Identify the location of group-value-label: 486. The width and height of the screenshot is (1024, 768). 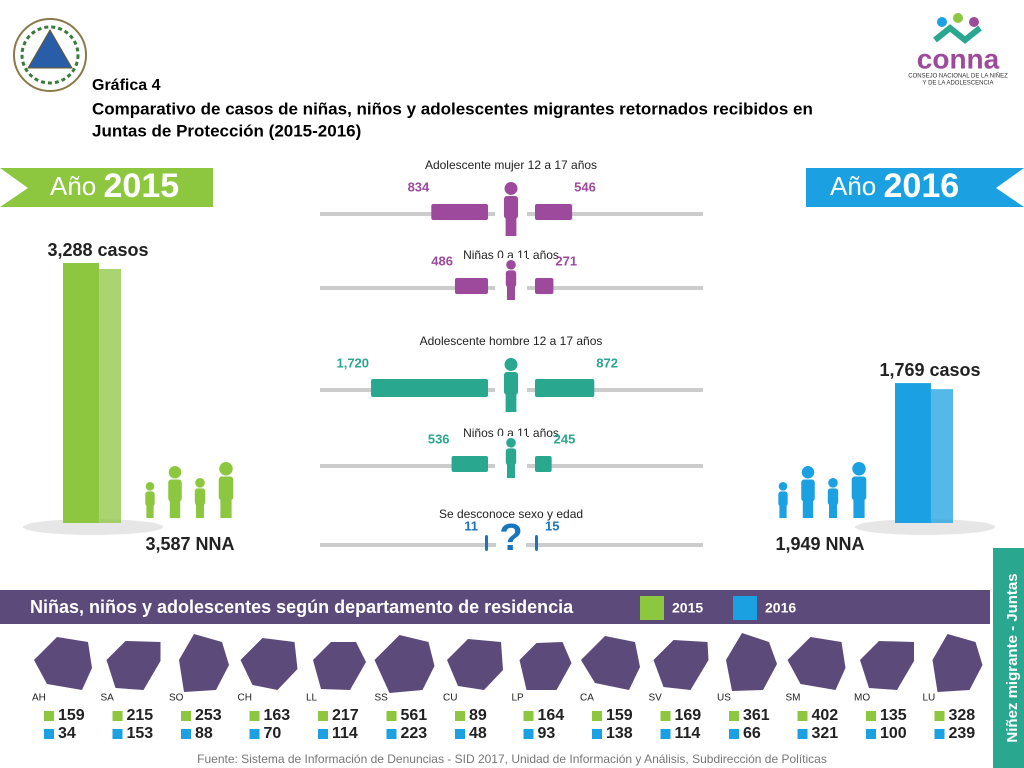
(442, 260).